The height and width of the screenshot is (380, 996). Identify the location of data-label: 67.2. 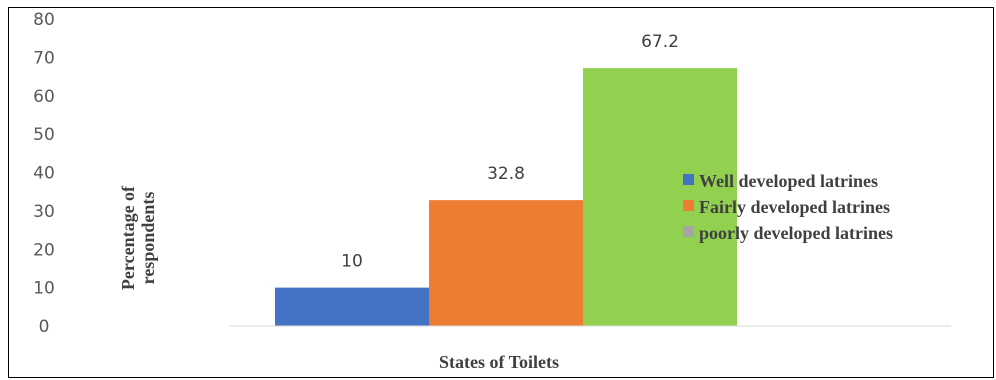
(660, 42).